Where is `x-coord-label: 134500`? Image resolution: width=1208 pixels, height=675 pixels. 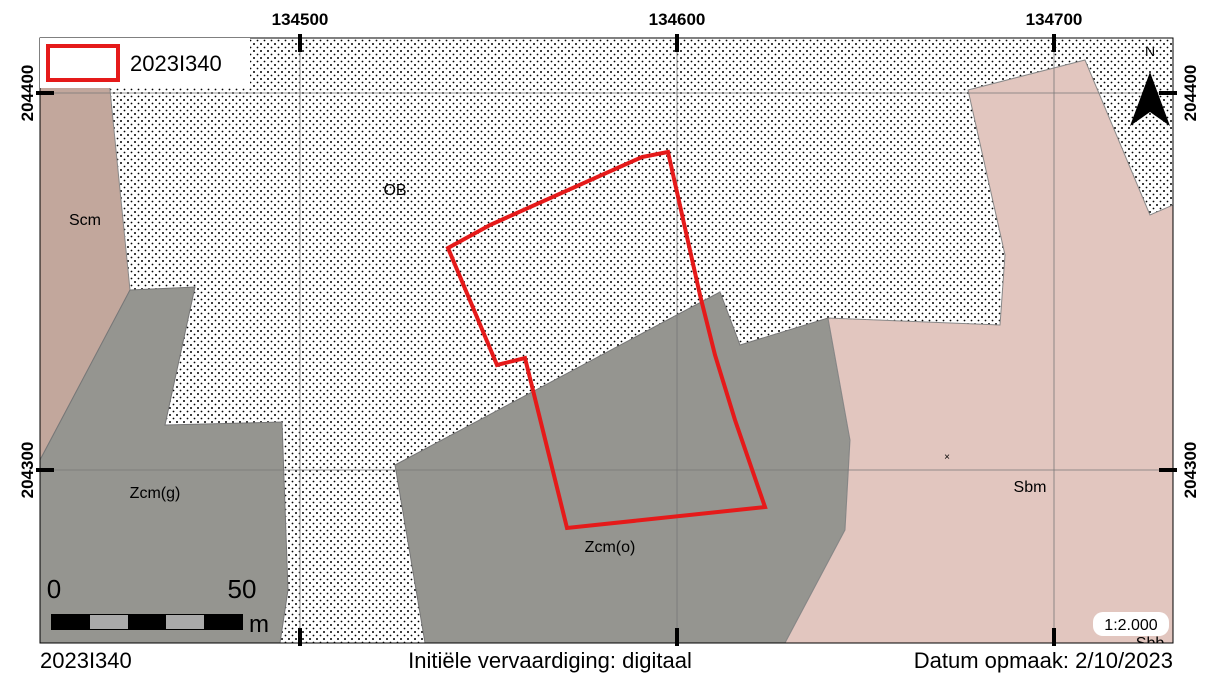 x-coord-label: 134500 is located at coordinates (300, 19).